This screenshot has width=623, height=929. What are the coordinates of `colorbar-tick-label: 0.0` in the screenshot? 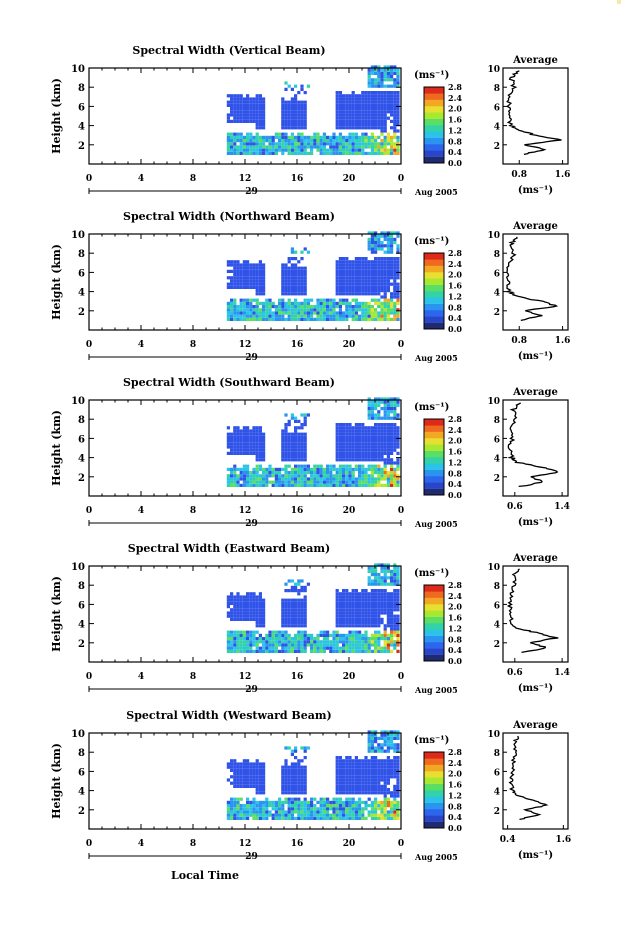 It's located at (455, 661).